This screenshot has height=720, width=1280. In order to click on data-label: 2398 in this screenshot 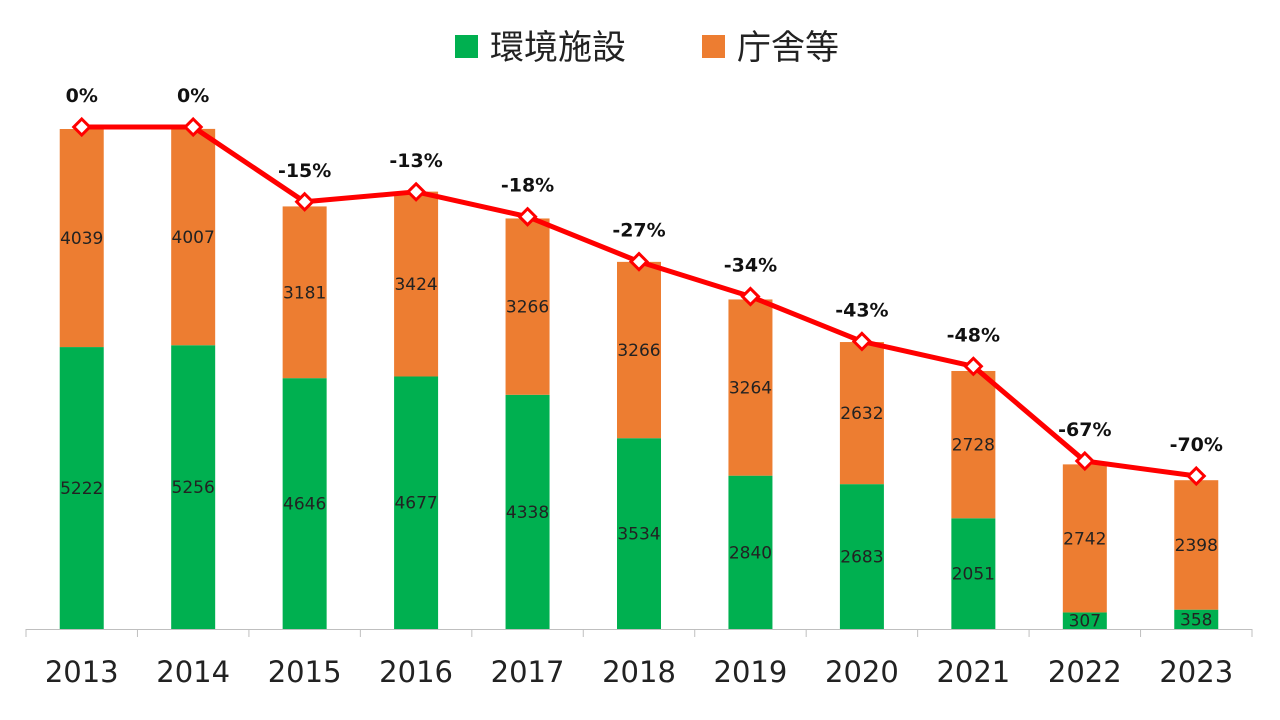, I will do `click(1196, 546)`.